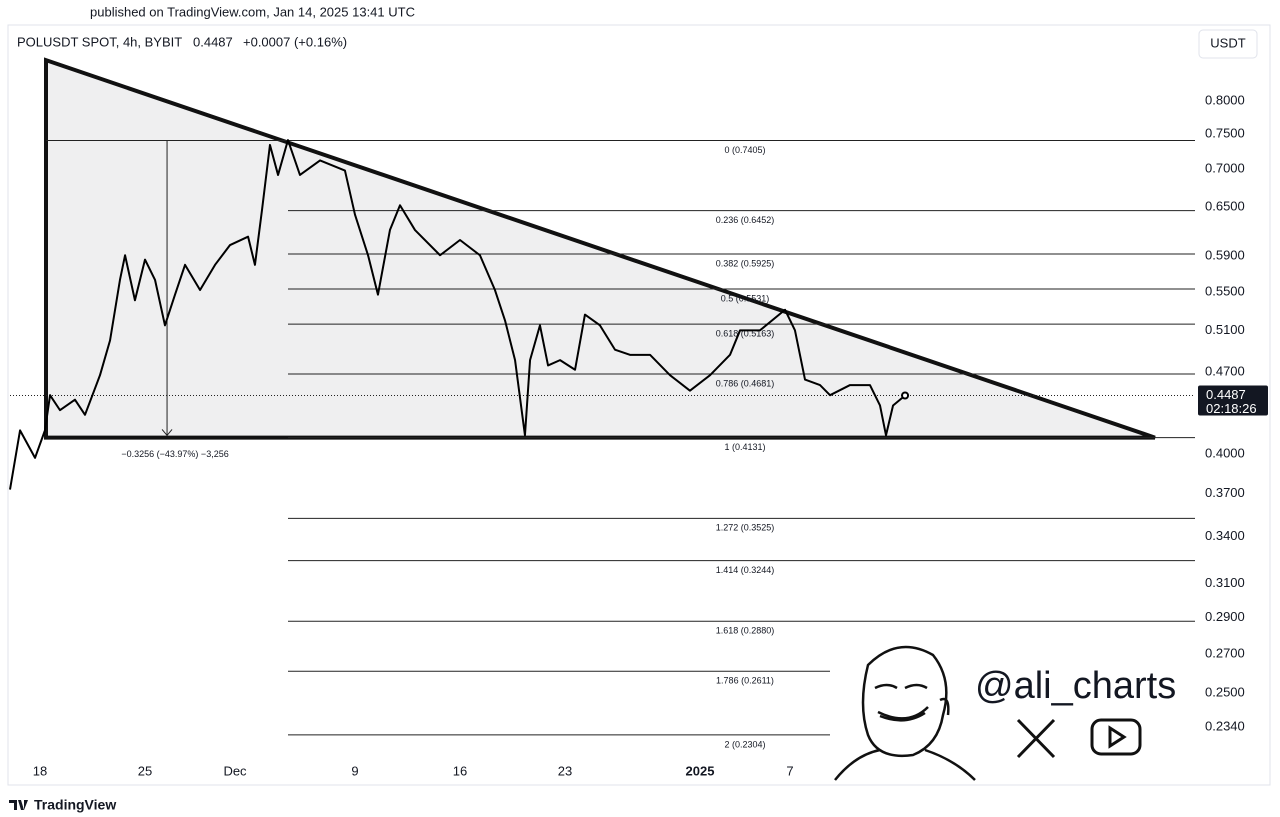 This screenshot has width=1280, height=817. What do you see at coordinates (745, 298) in the screenshot?
I see `fib-label: 0.5 (0.5531)` at bounding box center [745, 298].